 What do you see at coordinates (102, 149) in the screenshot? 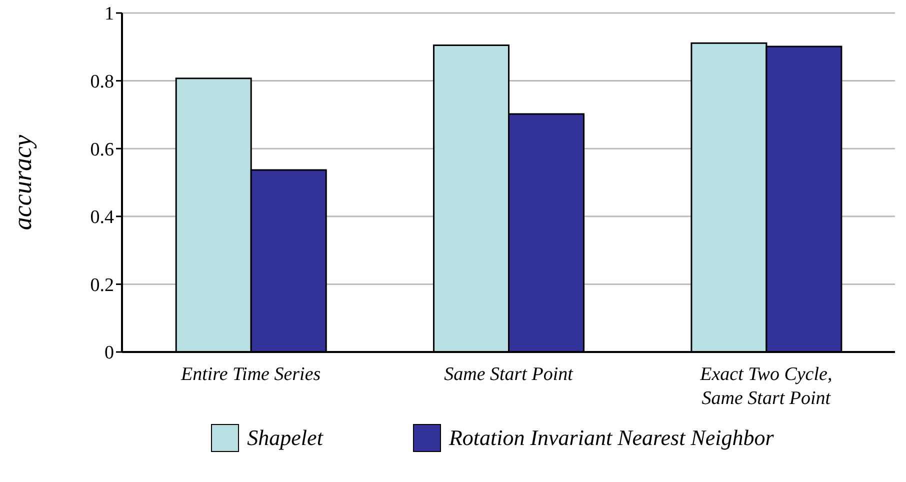
I see `y-tick-label: 0.6` at bounding box center [102, 149].